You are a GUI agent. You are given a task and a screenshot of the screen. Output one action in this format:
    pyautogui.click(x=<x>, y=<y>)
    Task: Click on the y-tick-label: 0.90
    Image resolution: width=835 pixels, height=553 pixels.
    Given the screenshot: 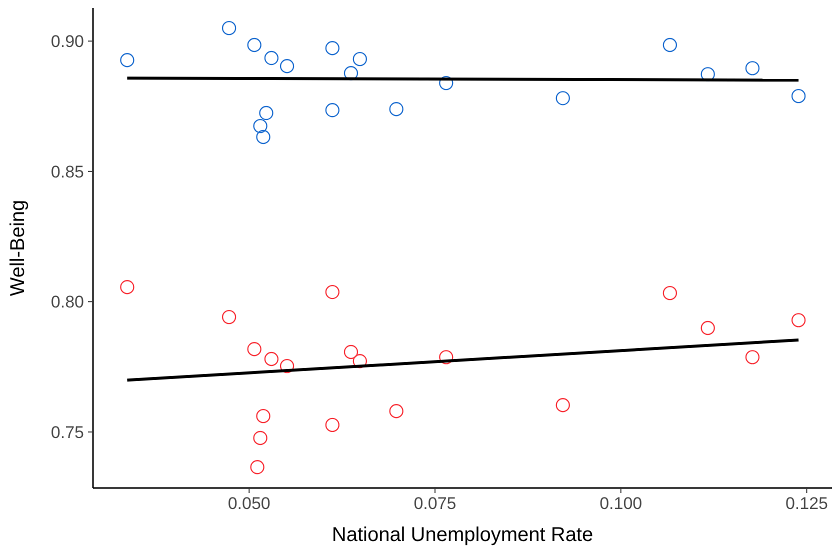 What is the action you would take?
    pyautogui.click(x=67, y=42)
    